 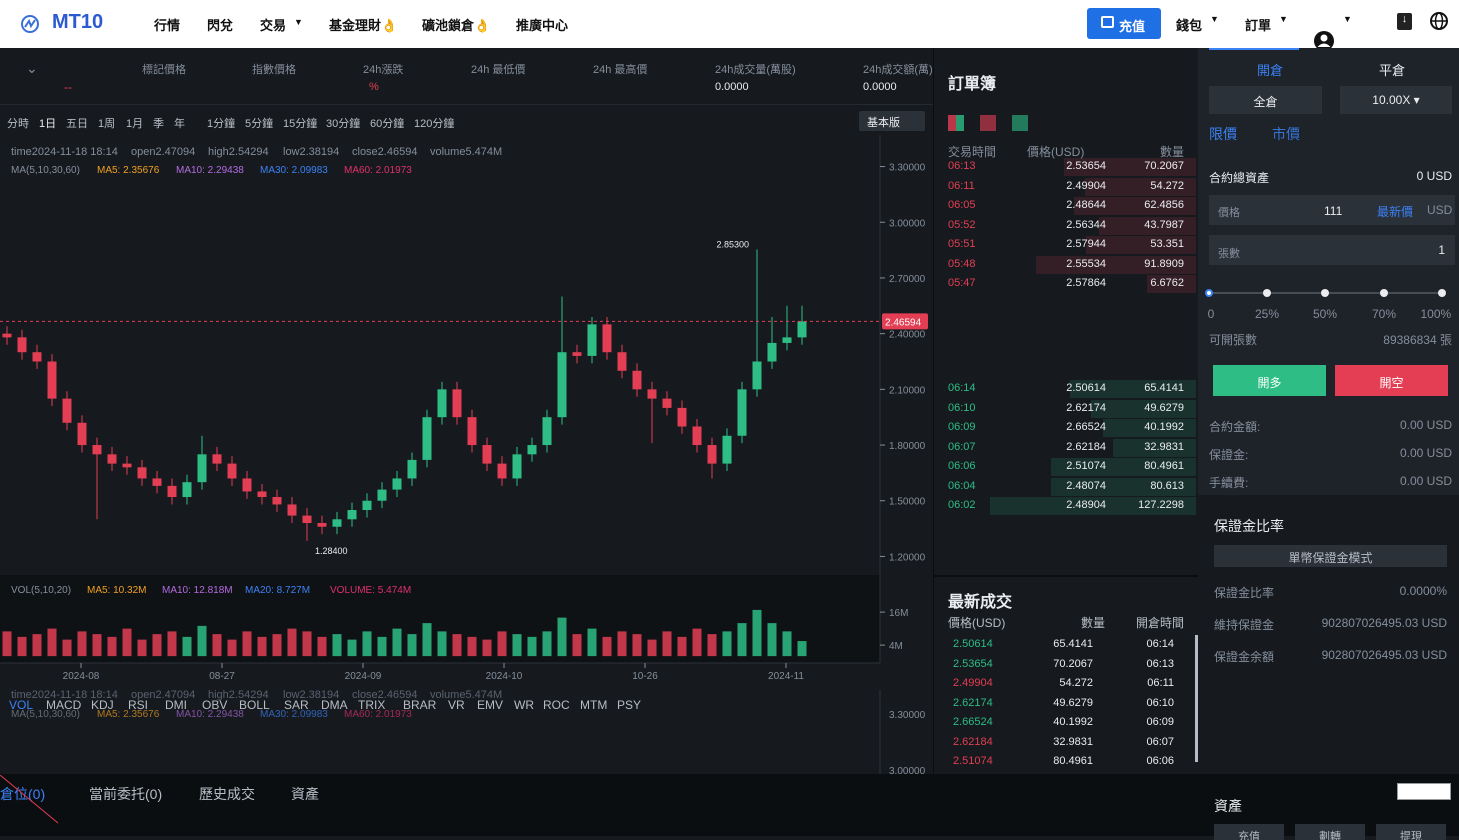 I want to click on indicator-tab: DMA, so click(x=334, y=705).